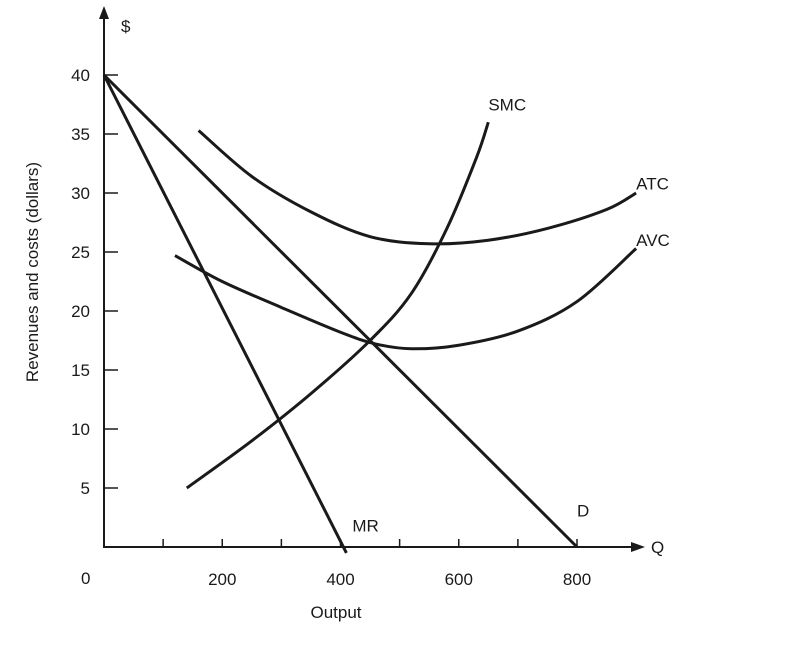 The width and height of the screenshot is (794, 656). What do you see at coordinates (459, 579) in the screenshot?
I see `x-tick-label-600: 600` at bounding box center [459, 579].